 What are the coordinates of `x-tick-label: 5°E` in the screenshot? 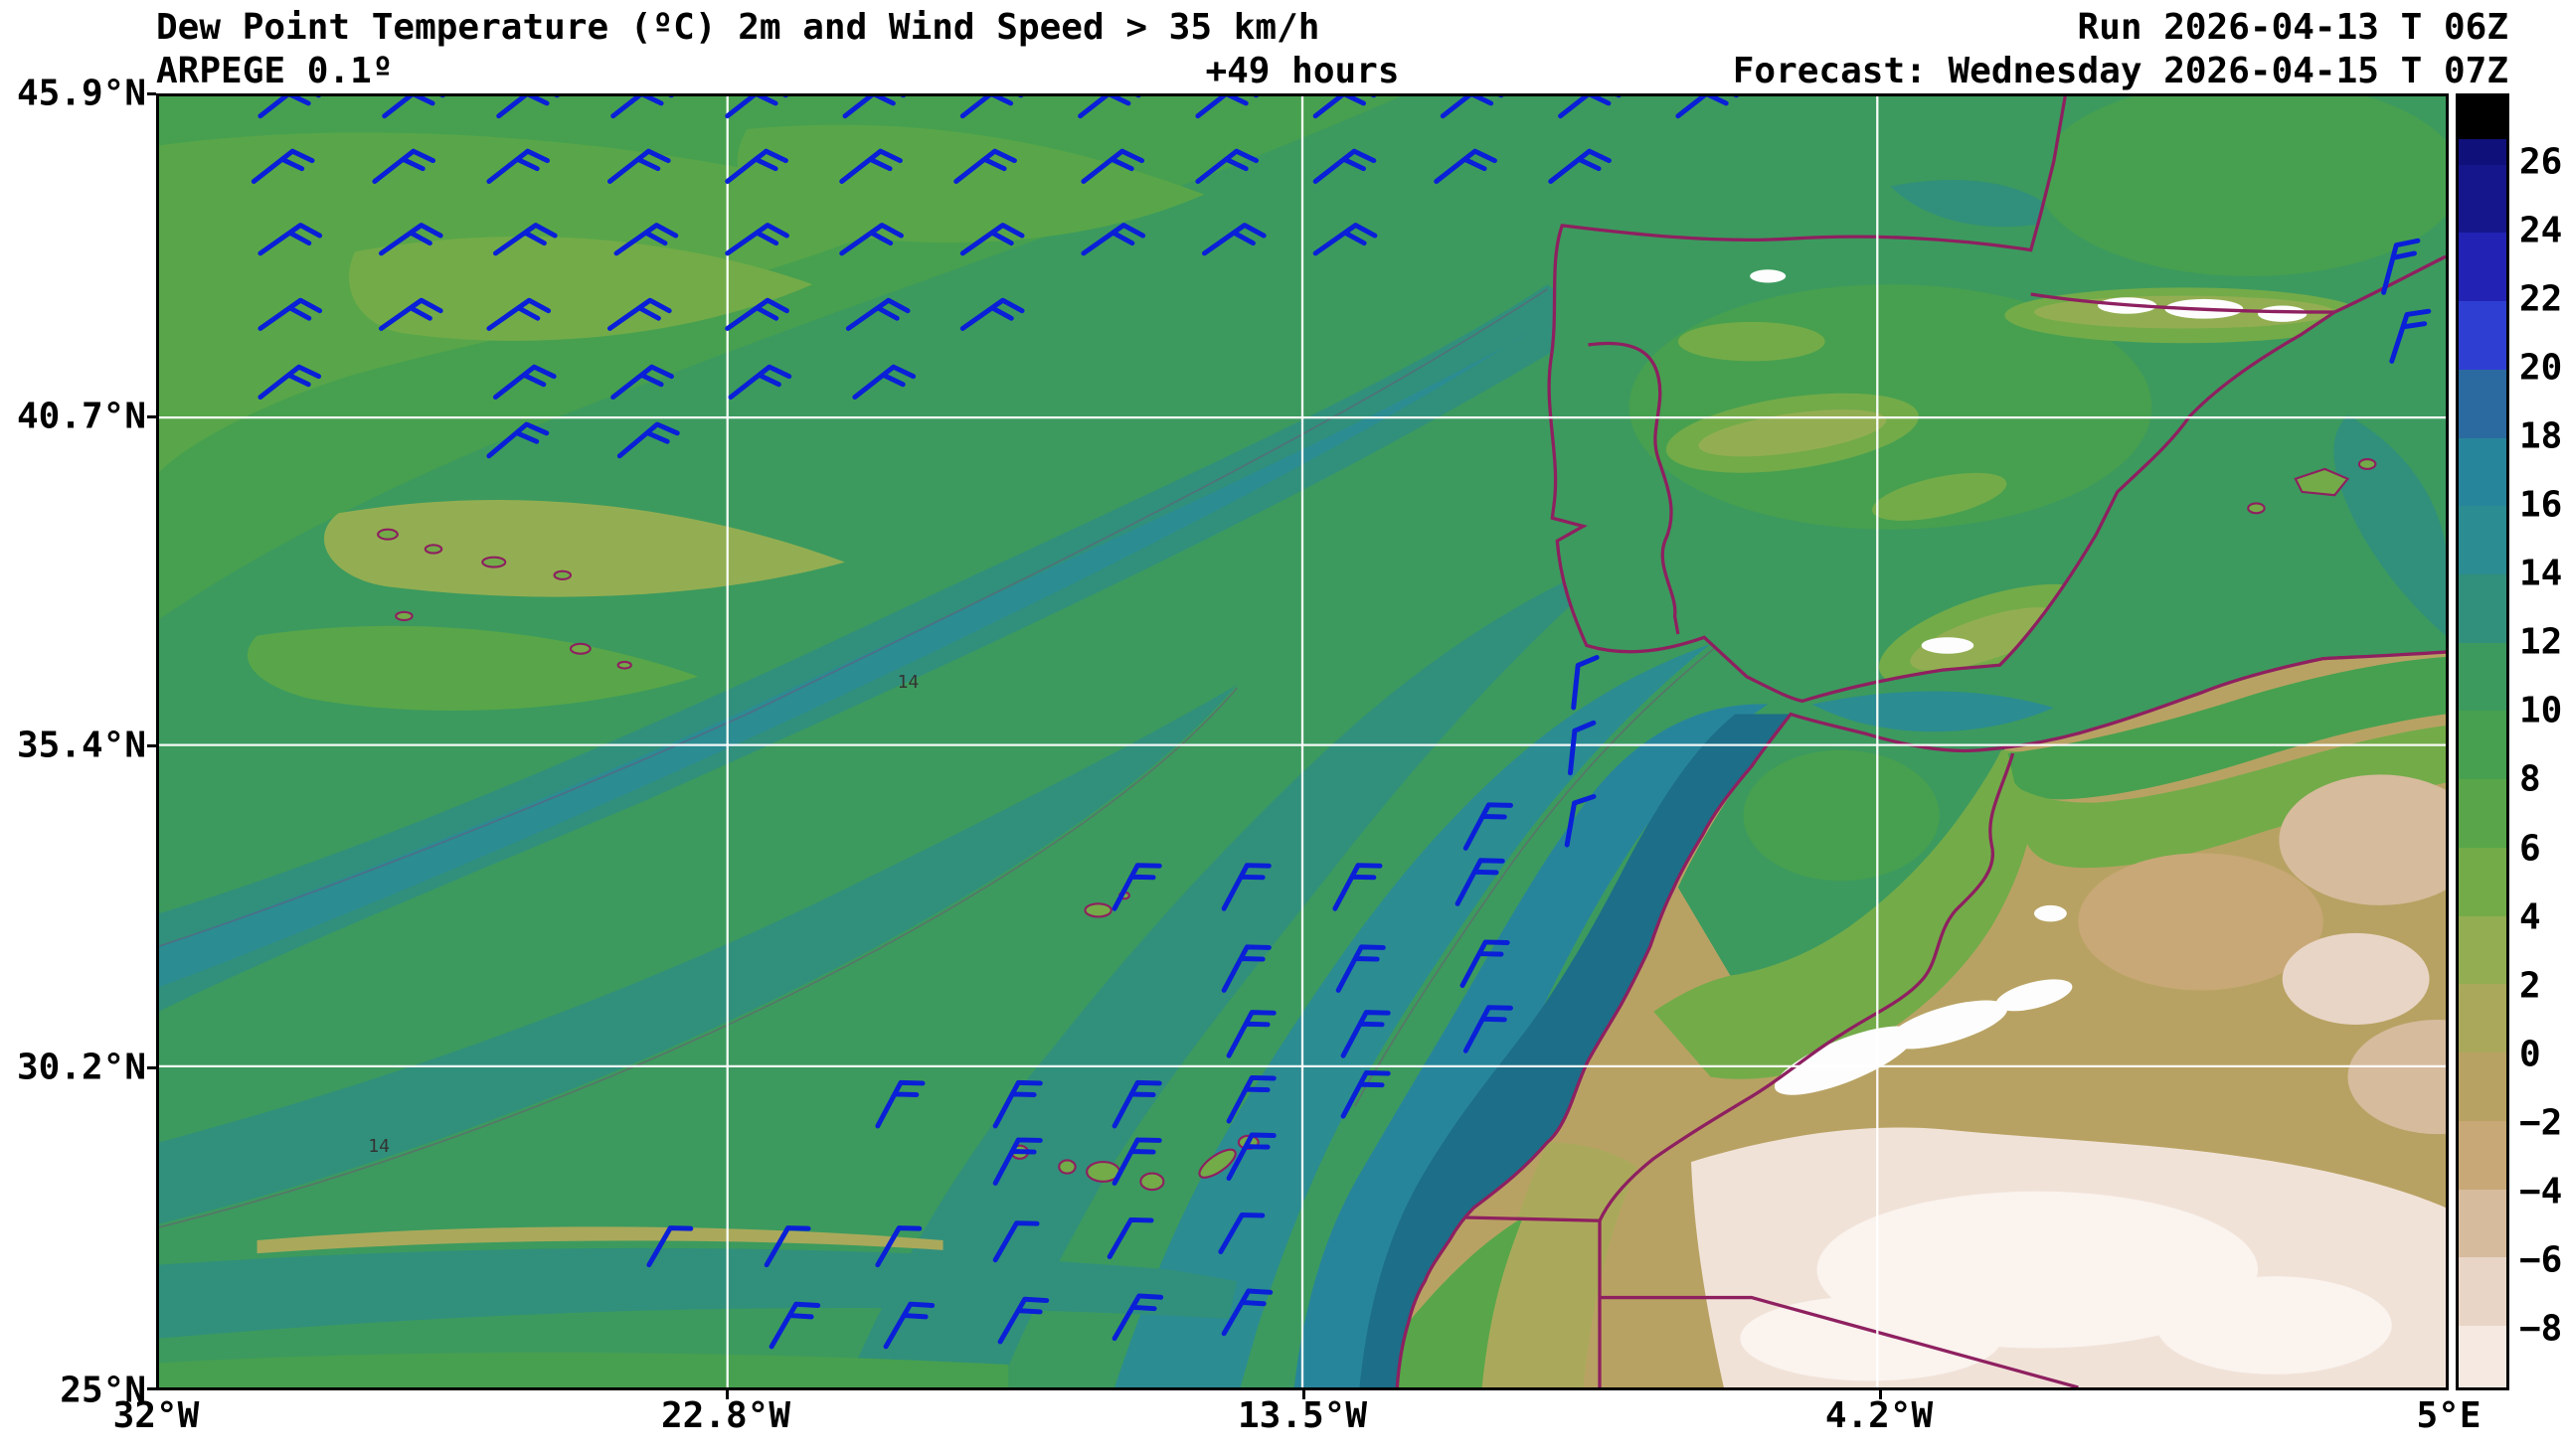 It's located at (2448, 1415).